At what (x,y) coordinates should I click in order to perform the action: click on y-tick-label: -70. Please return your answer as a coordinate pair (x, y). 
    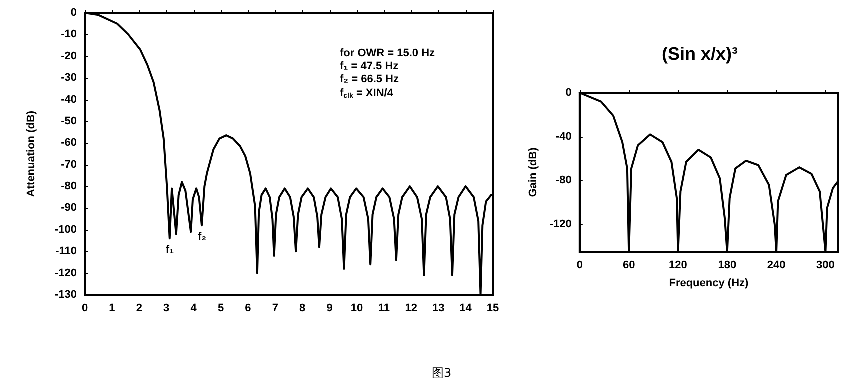
    Looking at the image, I should click on (69, 164).